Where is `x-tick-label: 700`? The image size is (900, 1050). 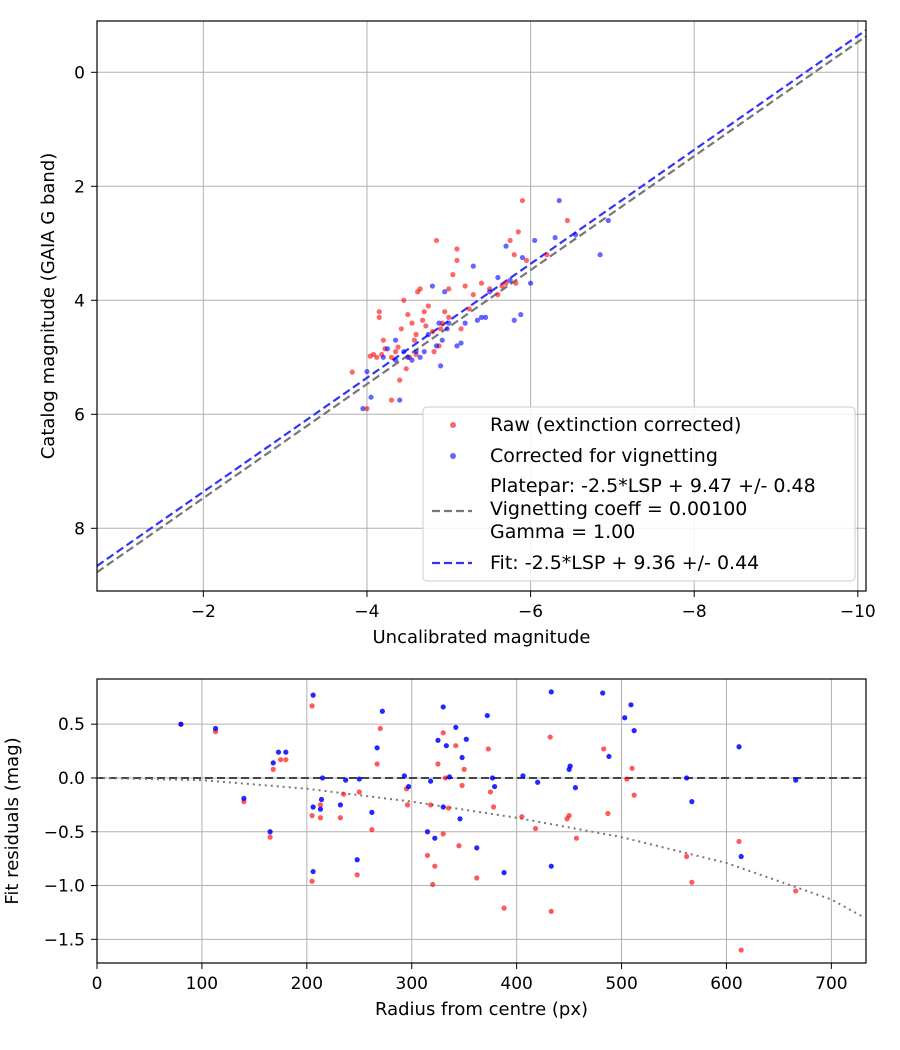 x-tick-label: 700 is located at coordinates (831, 984).